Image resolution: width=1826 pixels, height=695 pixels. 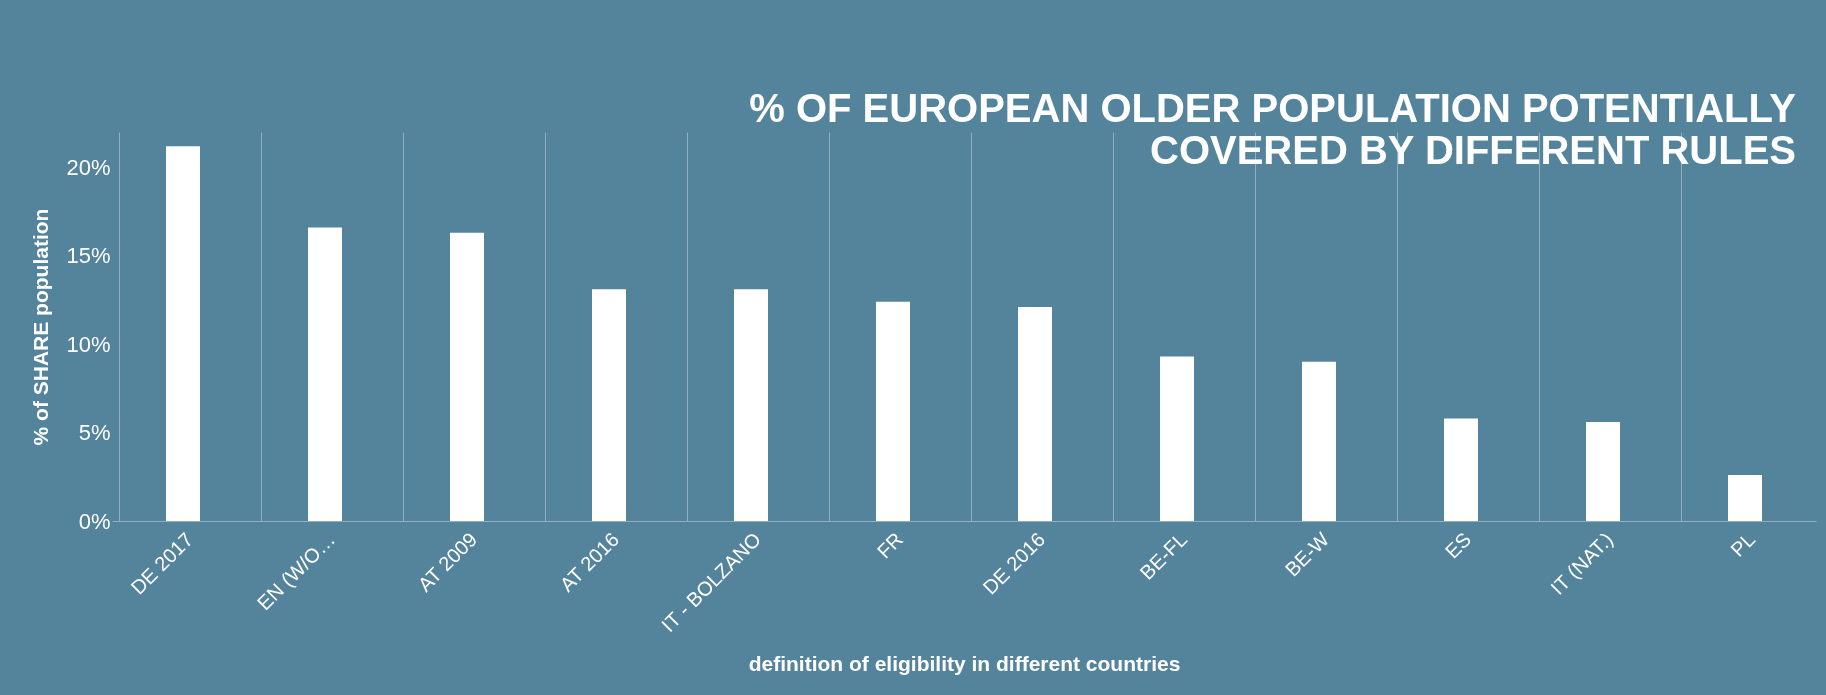 What do you see at coordinates (1473, 150) in the screenshot?
I see `text: COVERED BY DIFFERENT RULES` at bounding box center [1473, 150].